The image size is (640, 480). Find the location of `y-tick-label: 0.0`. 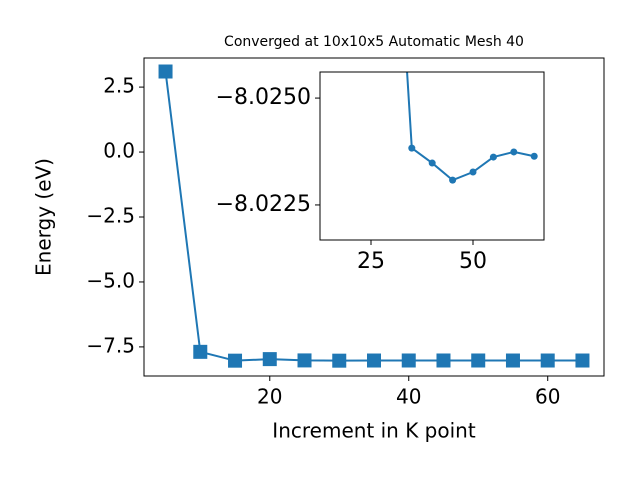

y-tick-label: 0.0 is located at coordinates (119, 151).